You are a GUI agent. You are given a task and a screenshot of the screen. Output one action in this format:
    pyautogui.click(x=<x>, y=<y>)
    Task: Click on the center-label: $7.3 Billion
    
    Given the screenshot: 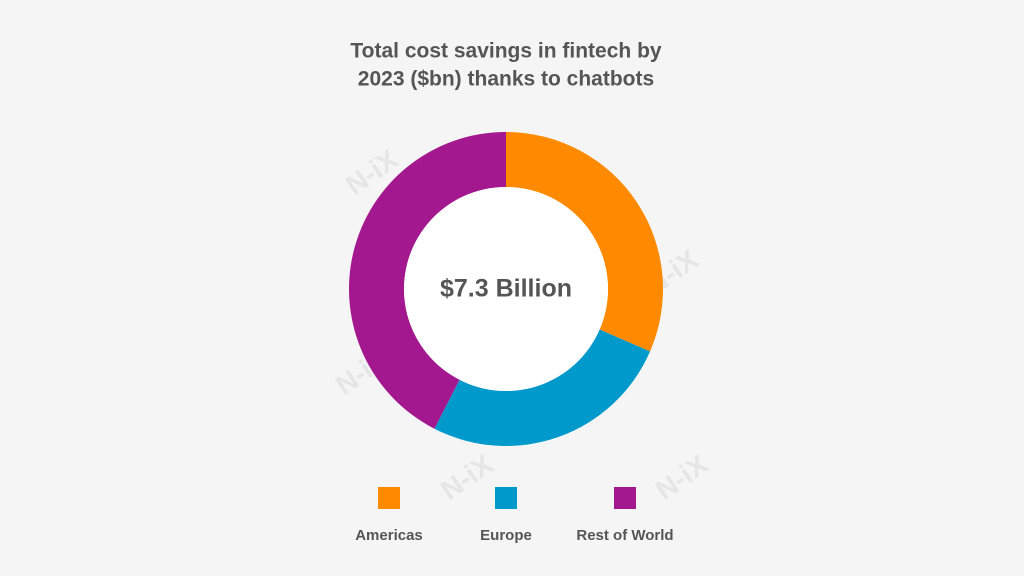 What is the action you would take?
    pyautogui.click(x=506, y=289)
    